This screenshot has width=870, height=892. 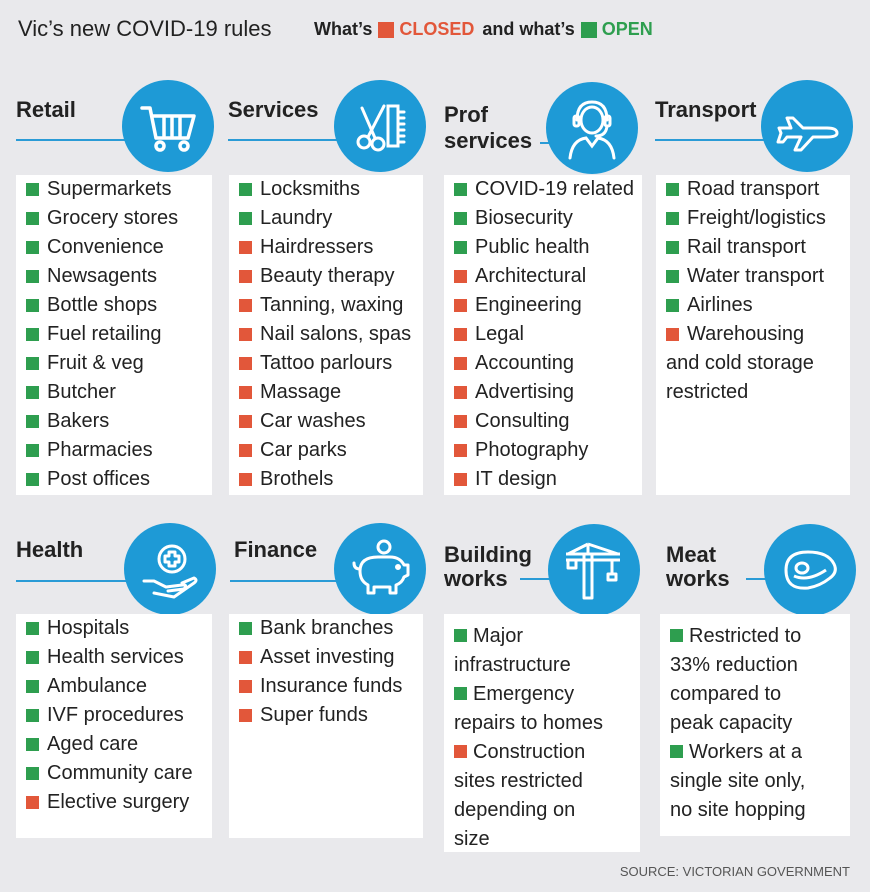 I want to click on list-item: Locksmiths, so click(x=326, y=189).